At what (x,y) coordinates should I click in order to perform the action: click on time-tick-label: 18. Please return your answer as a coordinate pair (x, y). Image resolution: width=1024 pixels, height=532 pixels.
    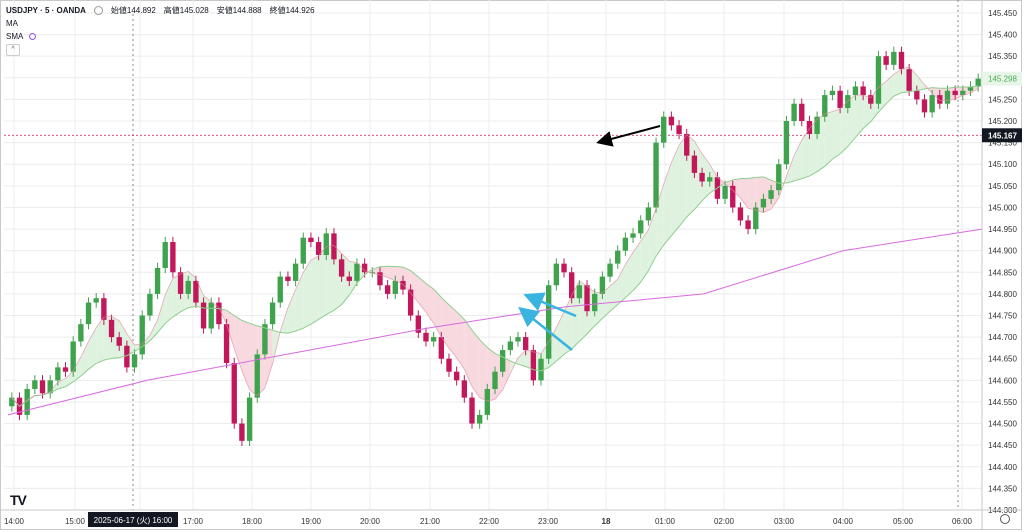
    Looking at the image, I should click on (606, 521).